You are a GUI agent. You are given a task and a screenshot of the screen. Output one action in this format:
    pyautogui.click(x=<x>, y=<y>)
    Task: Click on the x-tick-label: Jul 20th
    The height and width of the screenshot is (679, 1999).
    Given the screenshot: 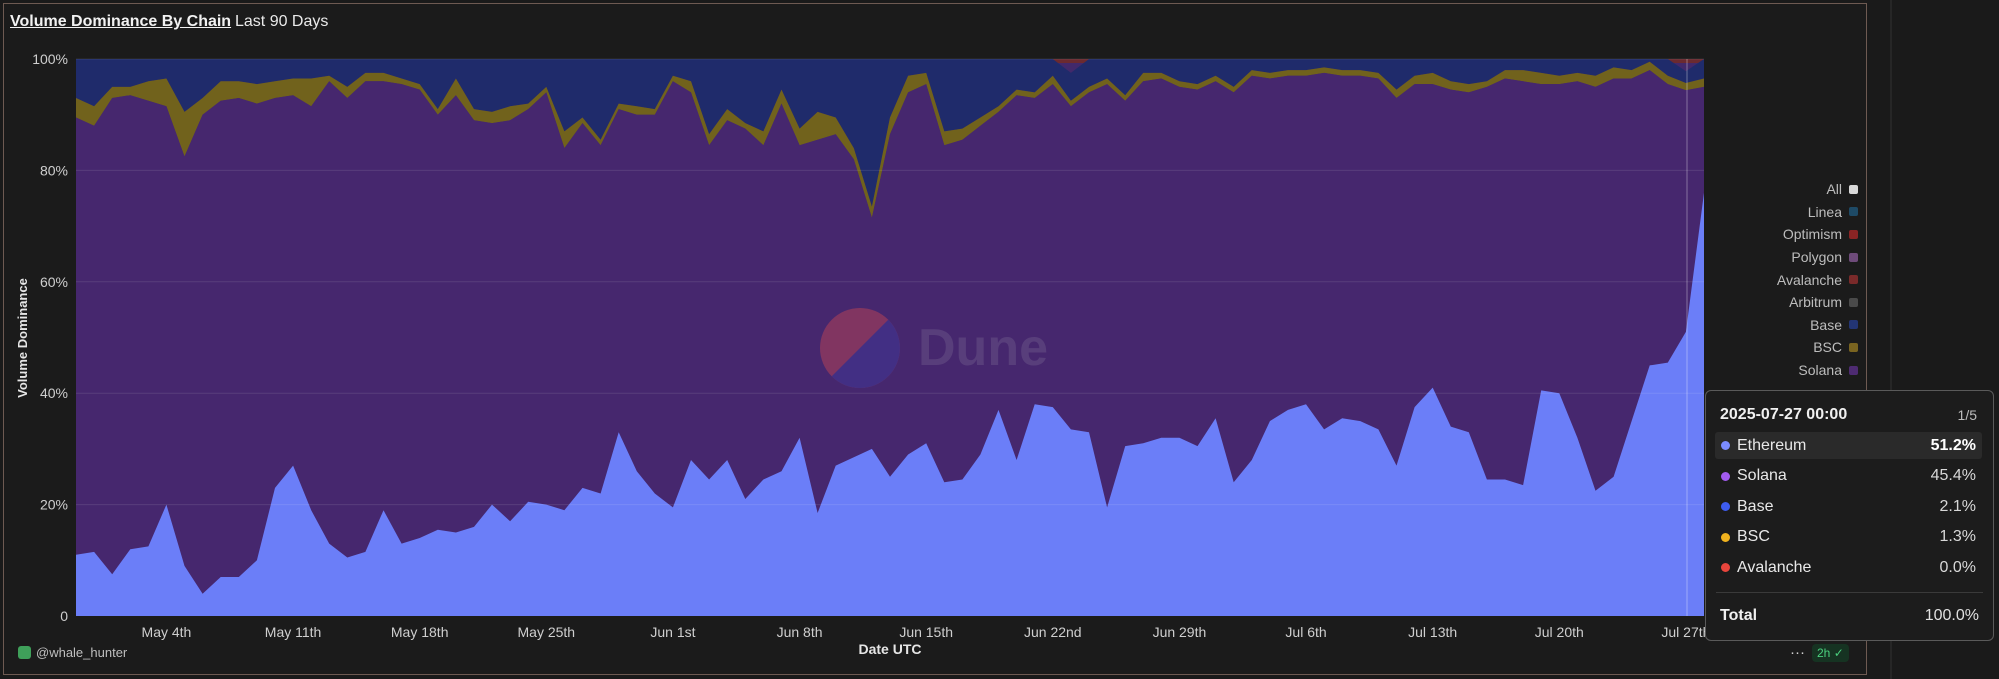 What is the action you would take?
    pyautogui.click(x=1559, y=632)
    